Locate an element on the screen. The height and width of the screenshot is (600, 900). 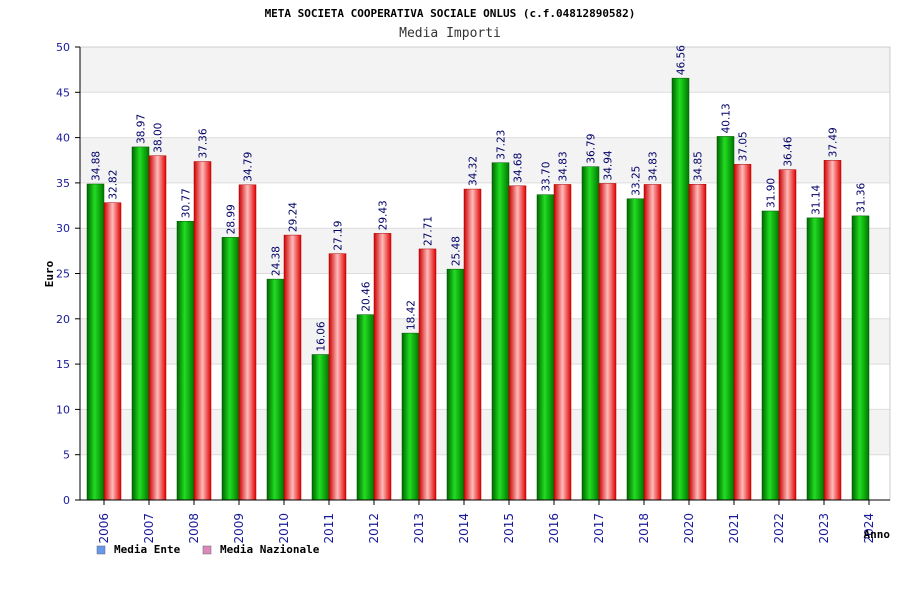
value-label: 27.19 is located at coordinates (339, 236).